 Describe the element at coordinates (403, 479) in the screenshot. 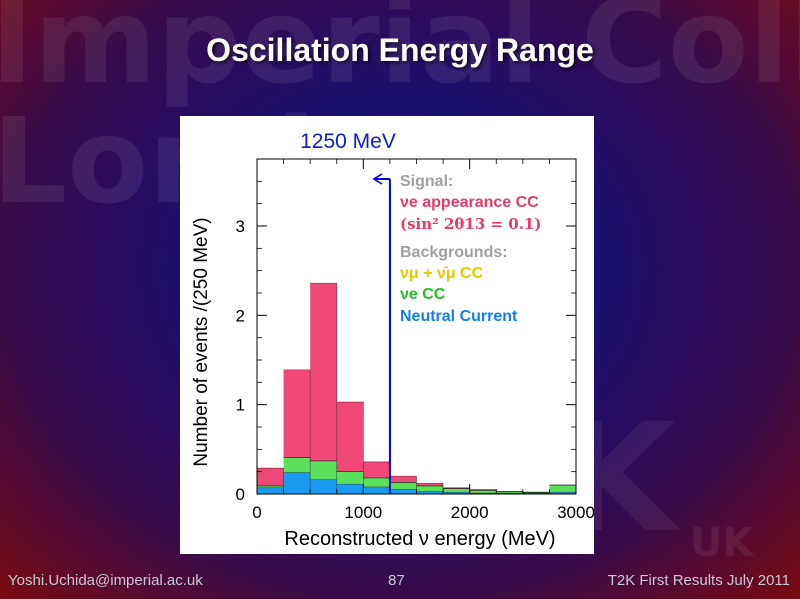

I see `bar-segment-s3-b5` at that location.